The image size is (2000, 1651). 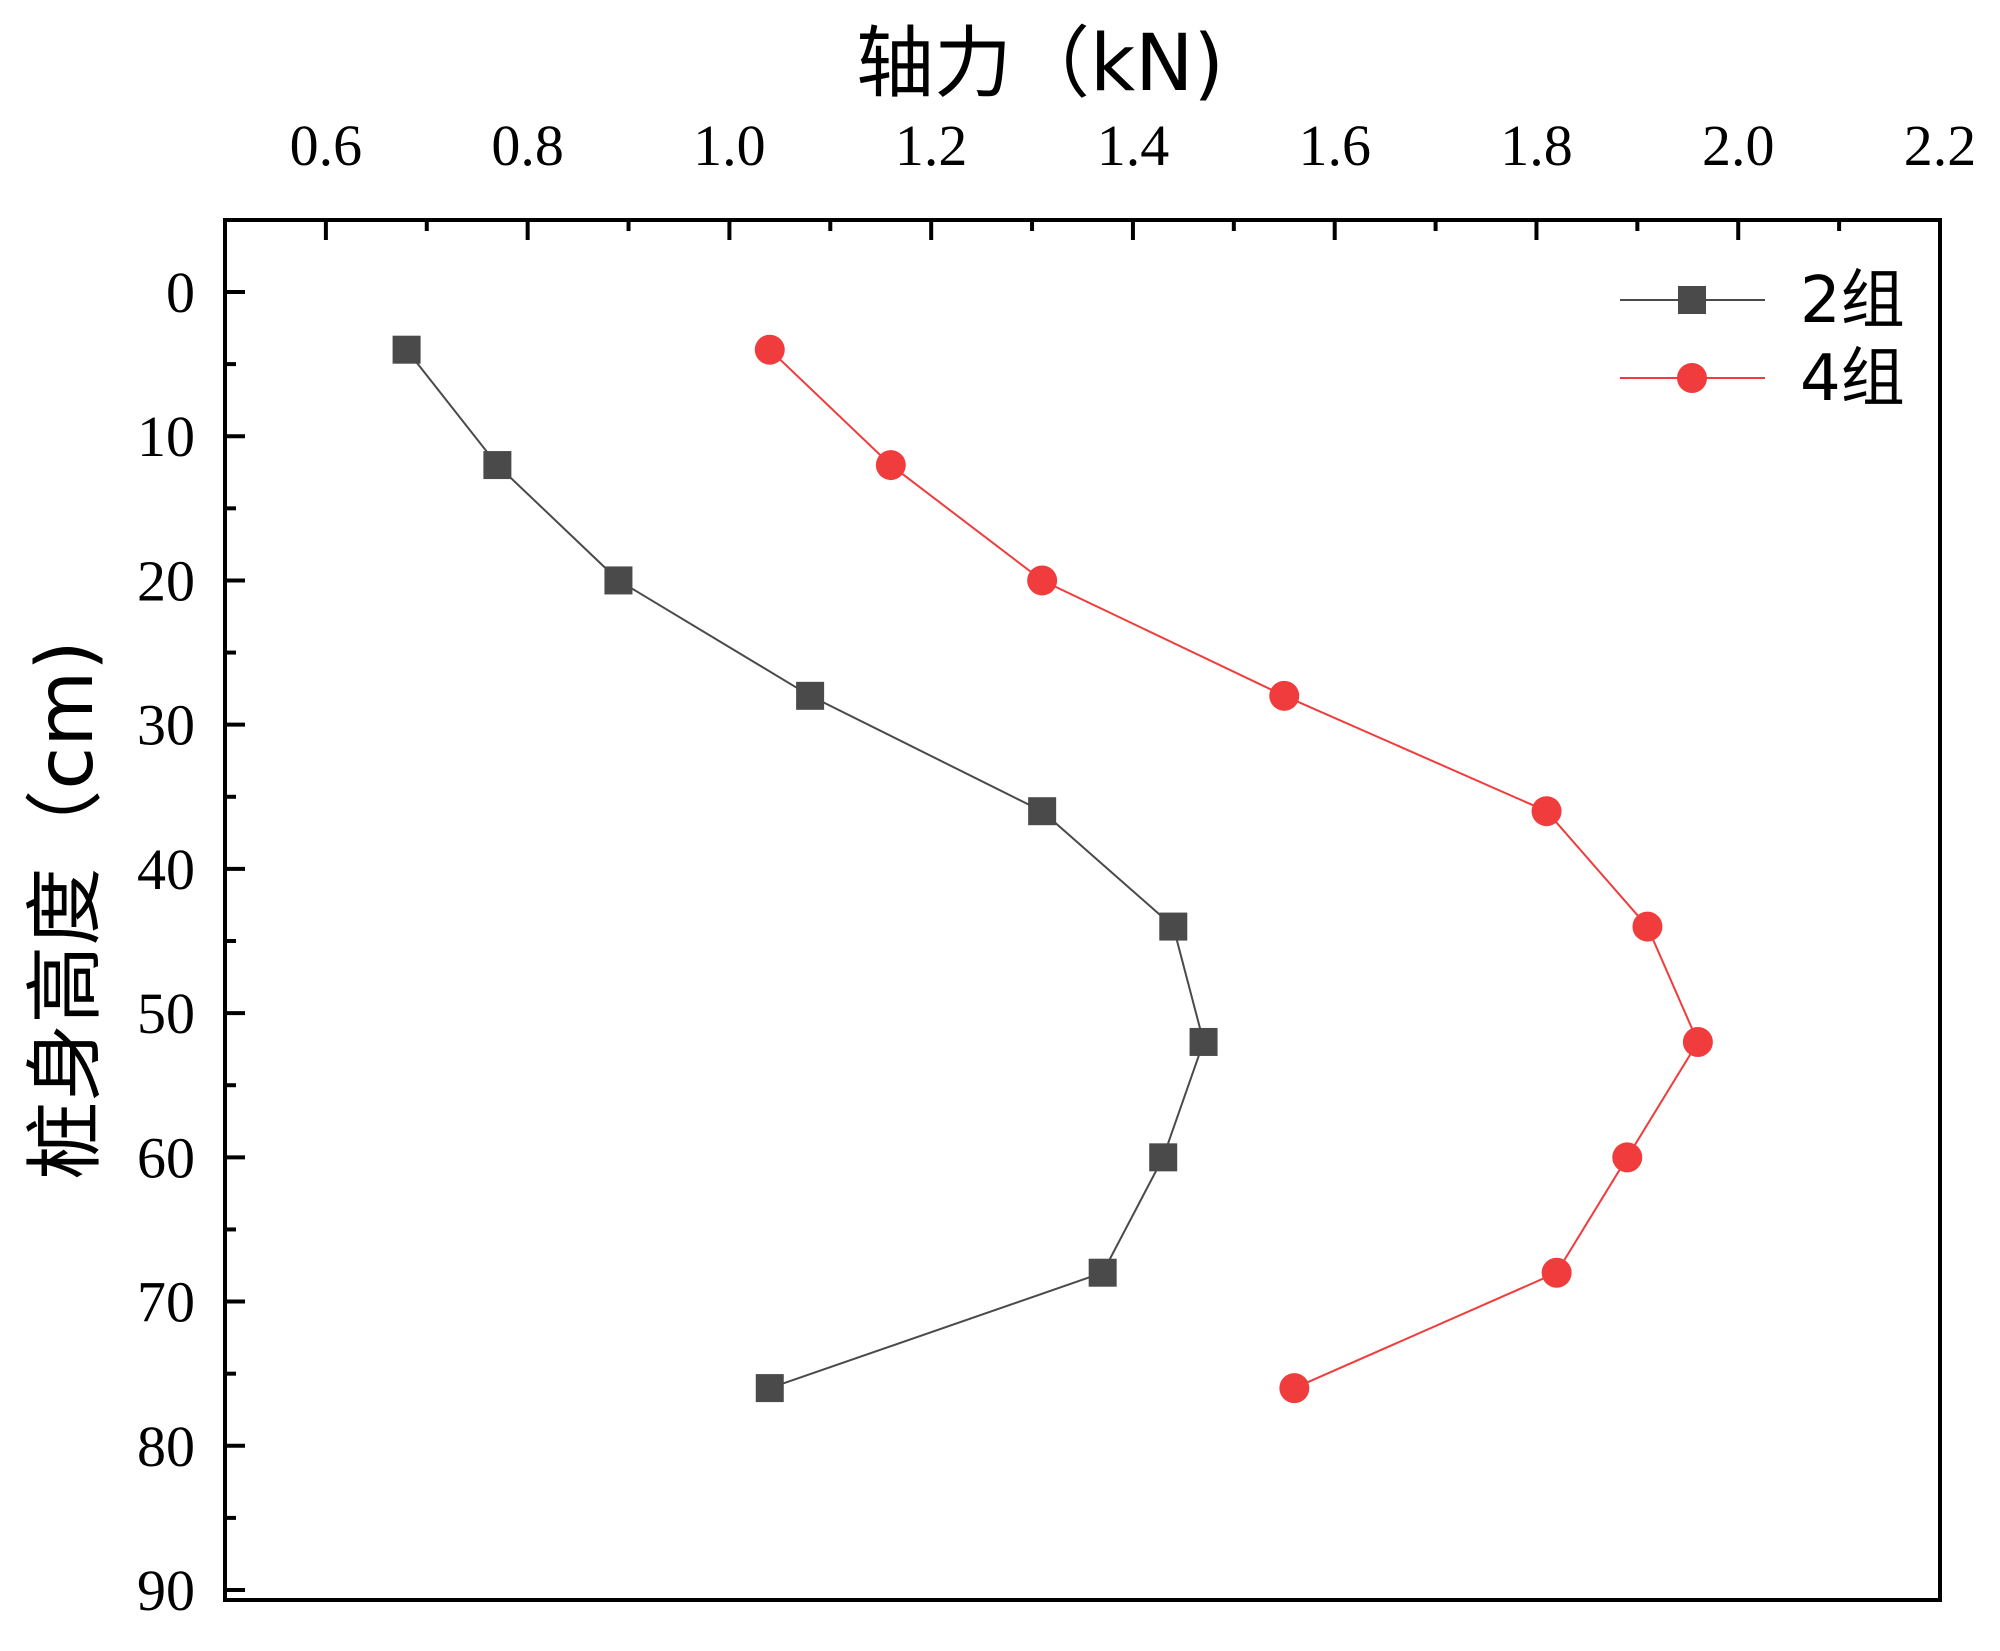 I want to click on x-axis-ticks: 0.6 0.8 1.0 1.2 1.4 1.6 1.8 2.0 2.2, so click(x=1133, y=176).